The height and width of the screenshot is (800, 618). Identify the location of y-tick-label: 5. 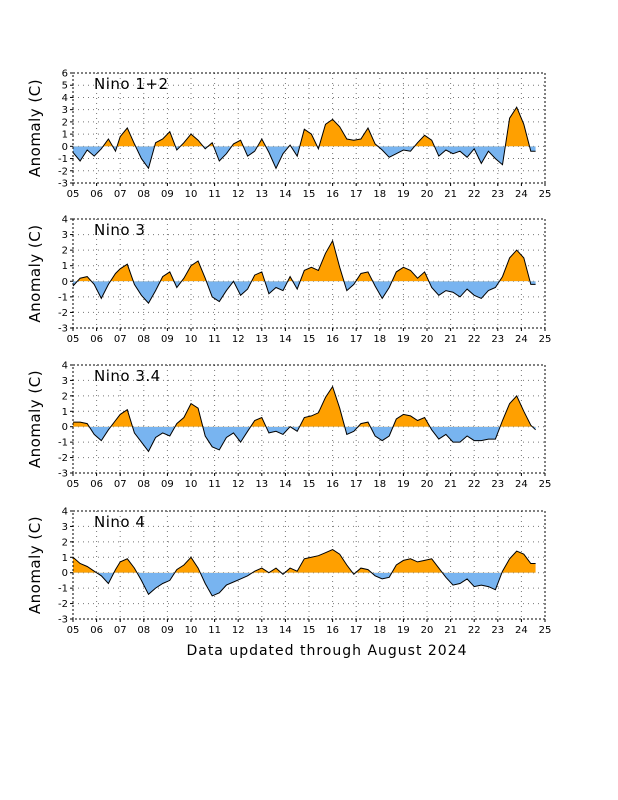
(65, 86).